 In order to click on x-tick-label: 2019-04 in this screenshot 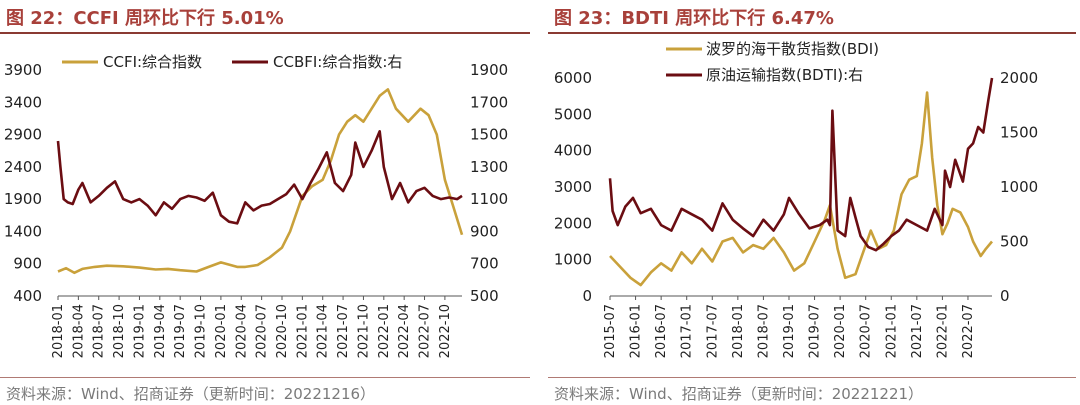, I will do `click(160, 331)`.